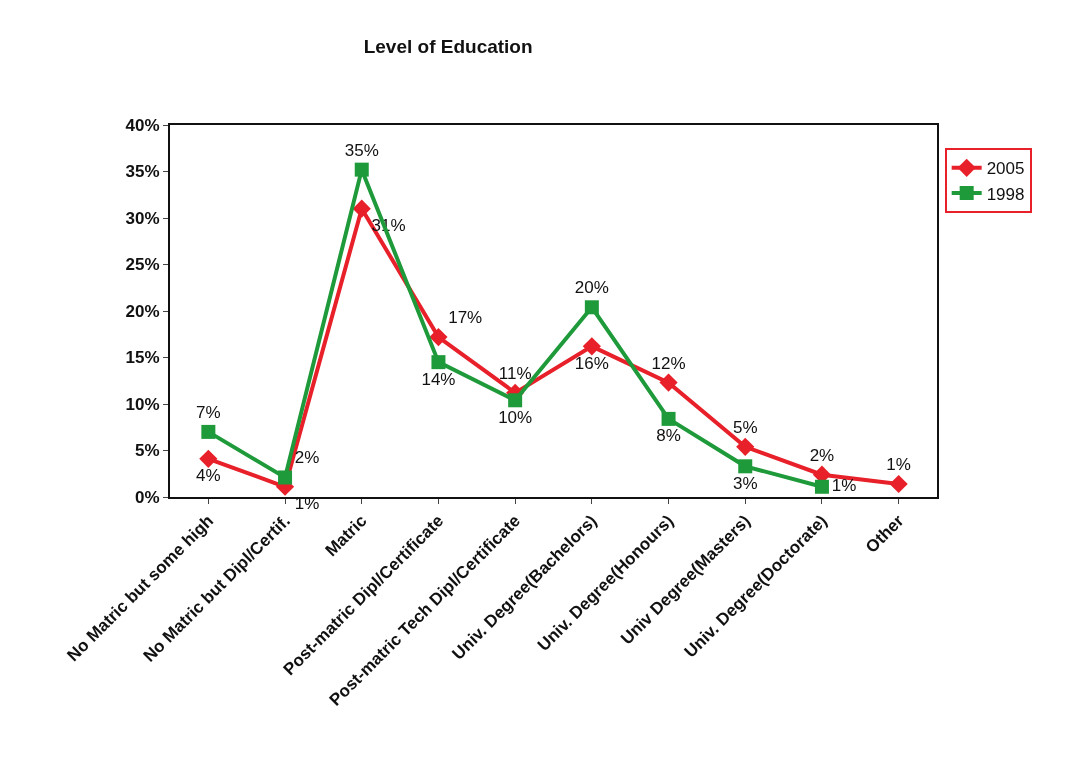 The width and height of the screenshot is (1067, 777). I want to click on y-tick-label: 0%, so click(147, 497).